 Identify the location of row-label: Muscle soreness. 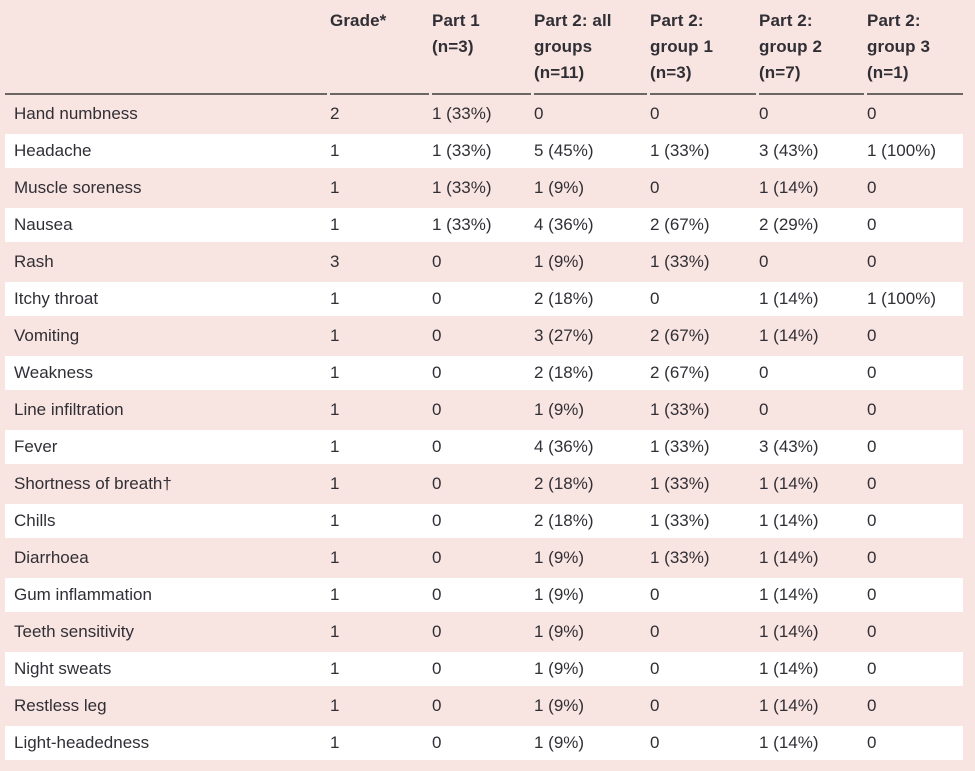
(78, 187).